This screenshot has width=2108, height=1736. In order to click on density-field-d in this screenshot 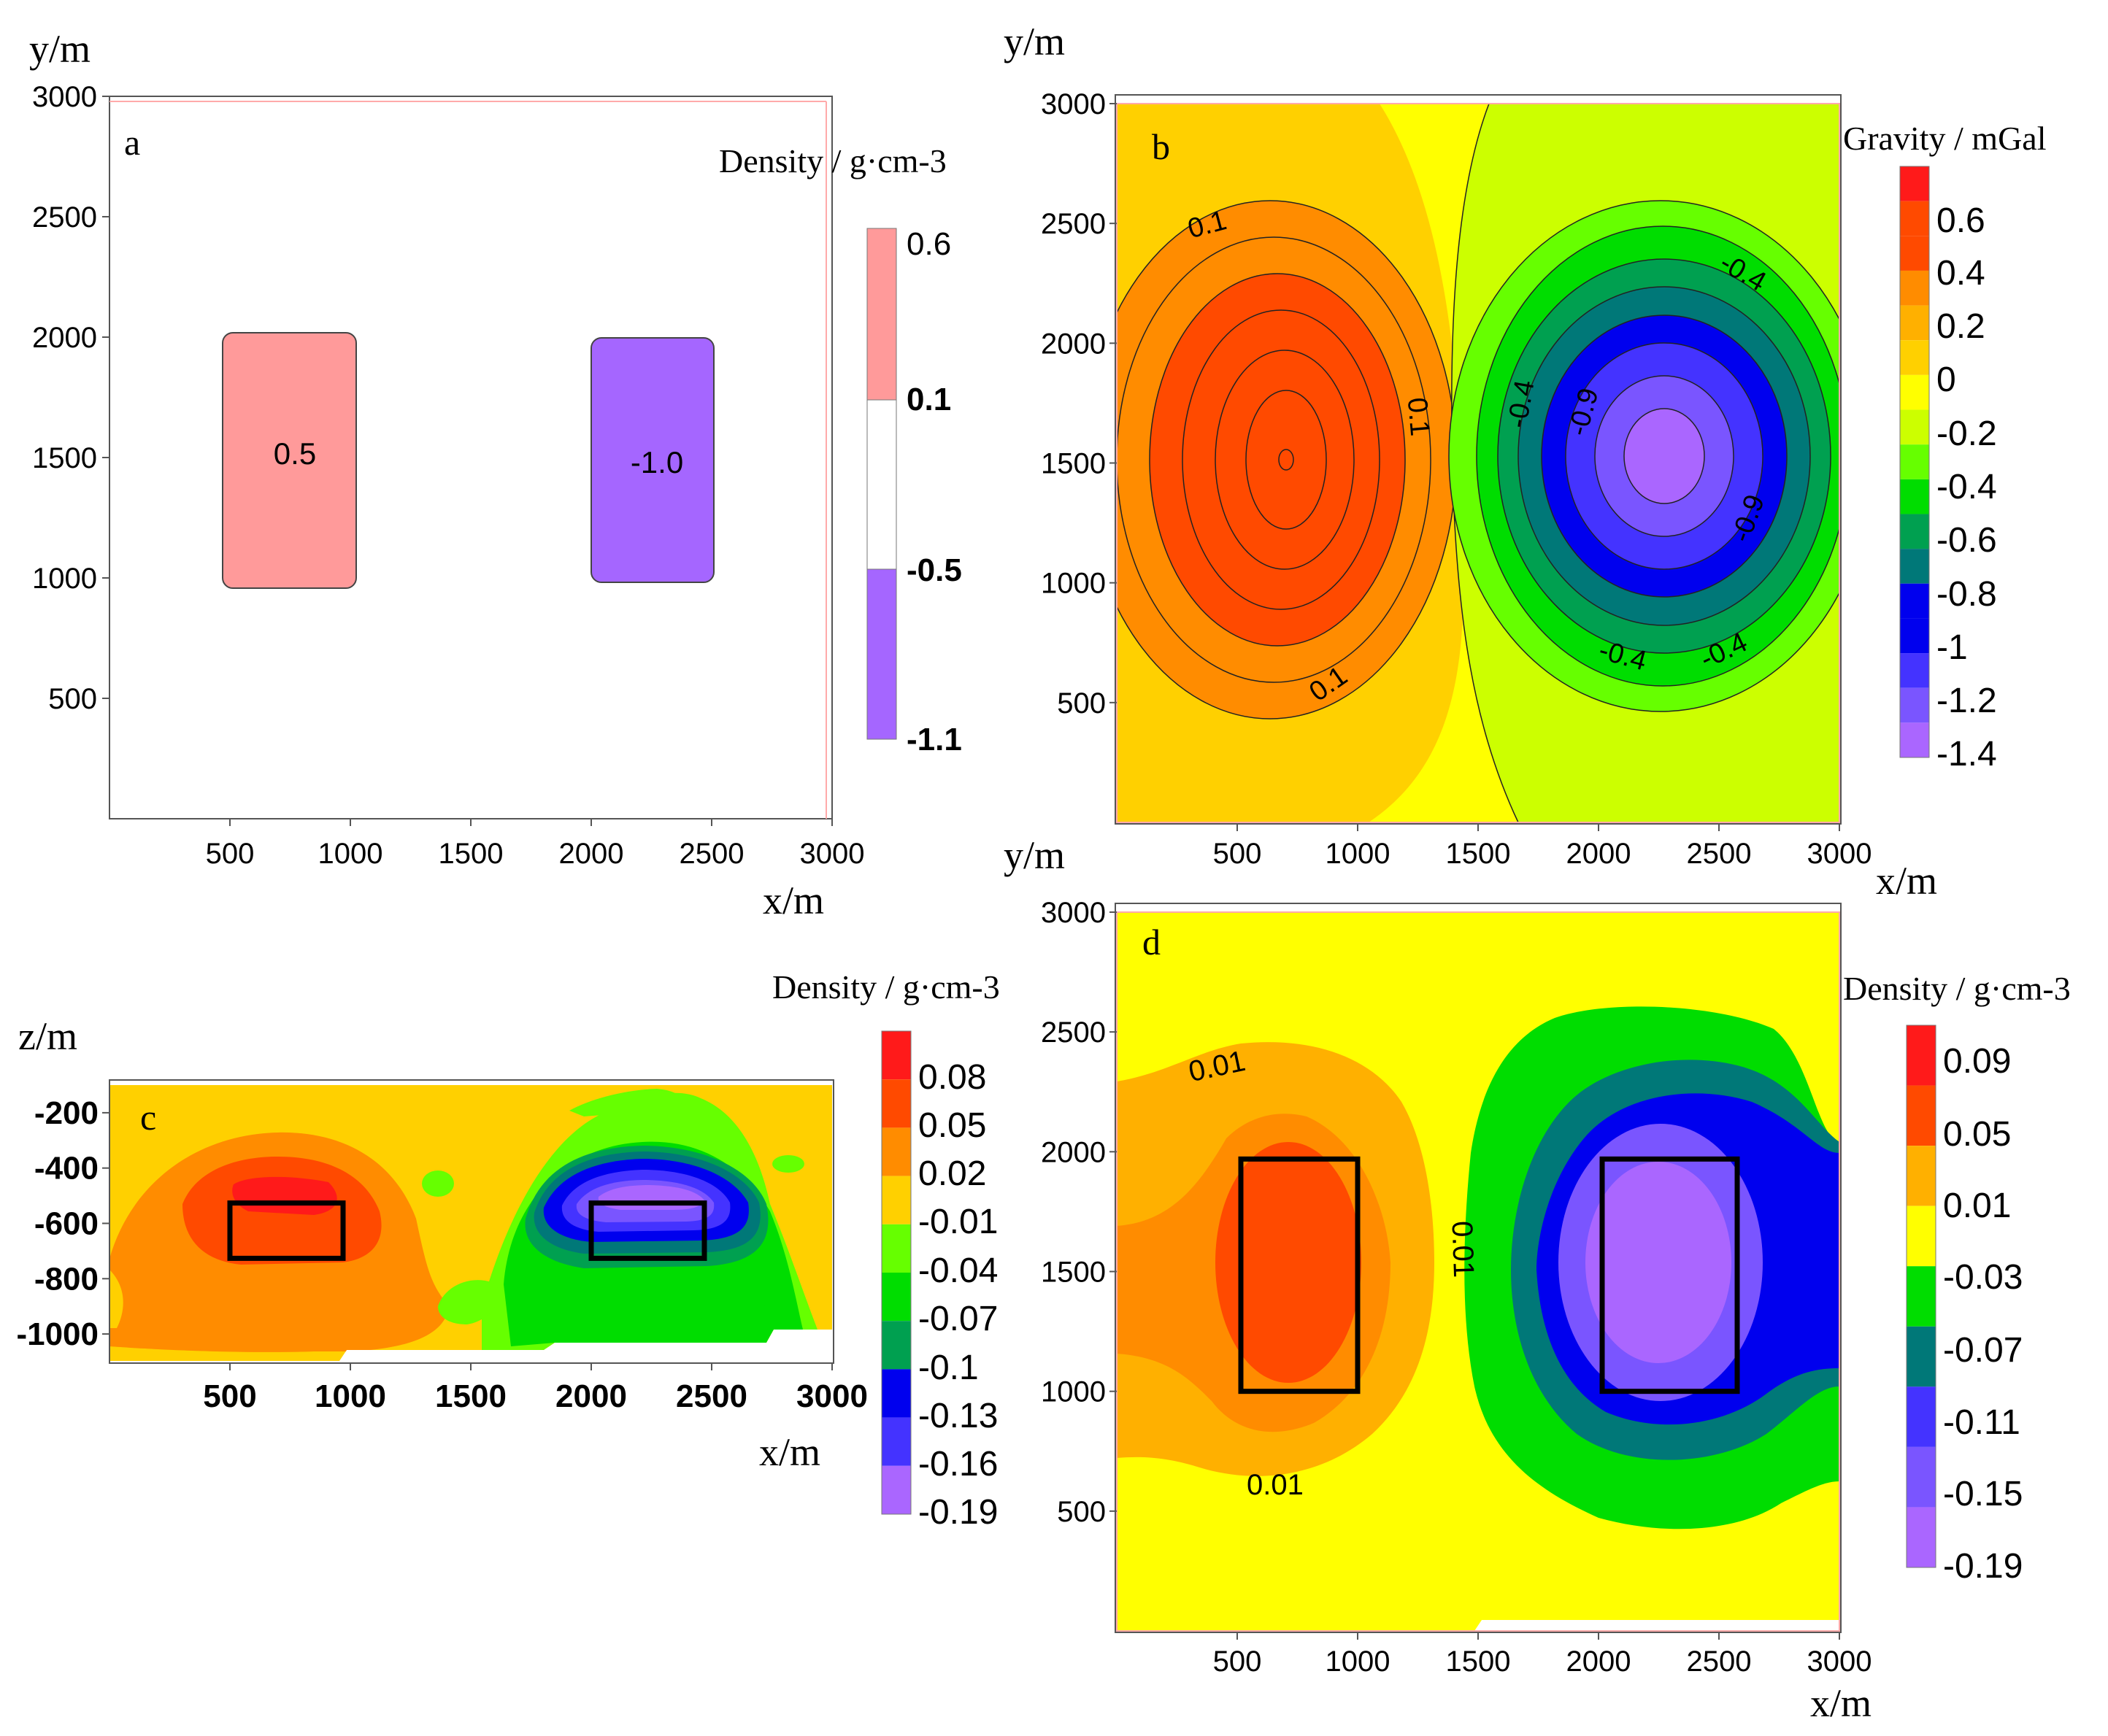, I will do `click(1478, 1271)`.